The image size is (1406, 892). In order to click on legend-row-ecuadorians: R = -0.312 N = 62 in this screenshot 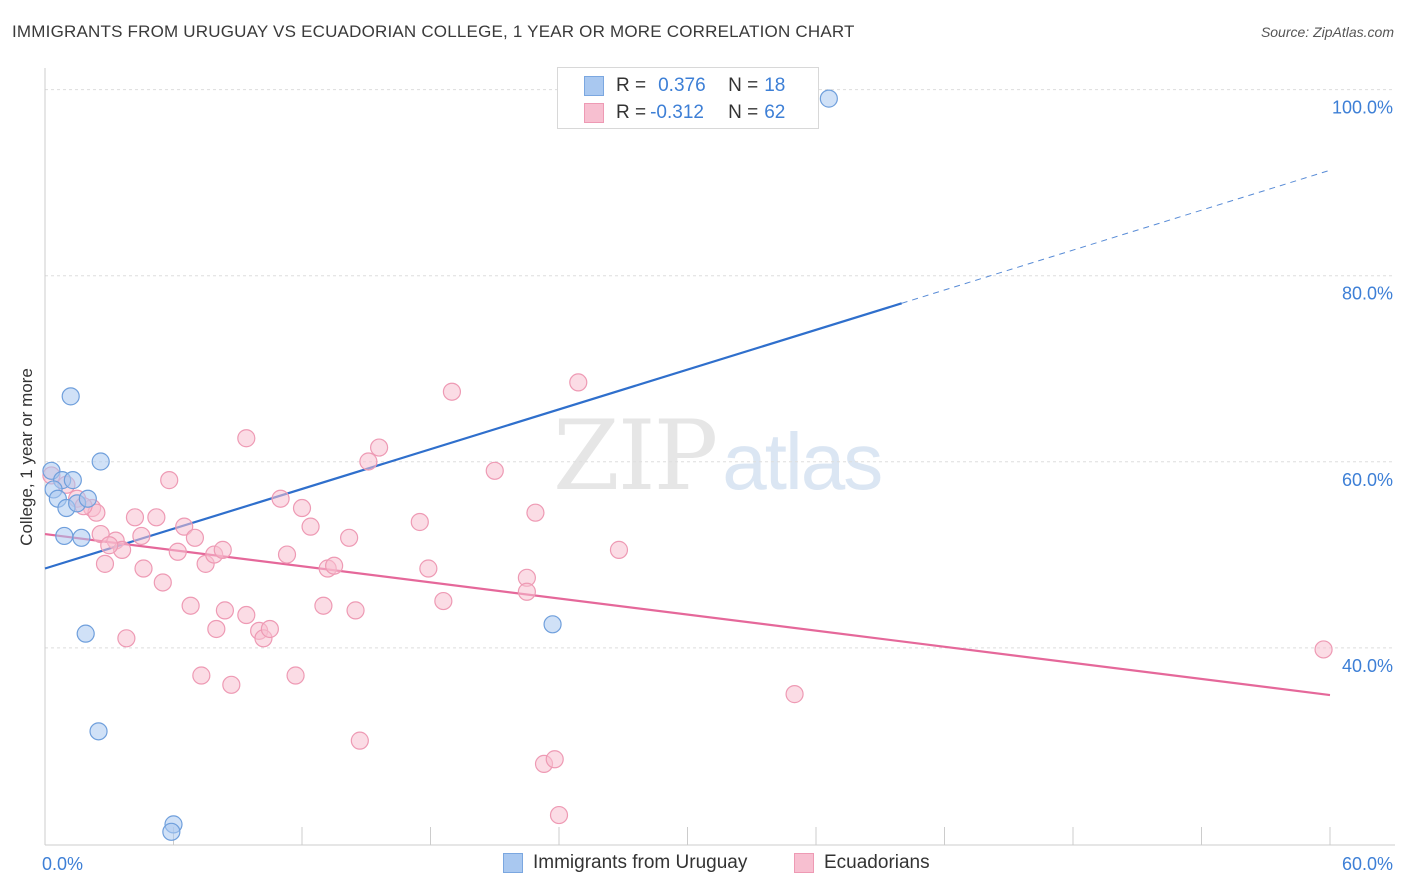, I will do `click(671, 113)`.